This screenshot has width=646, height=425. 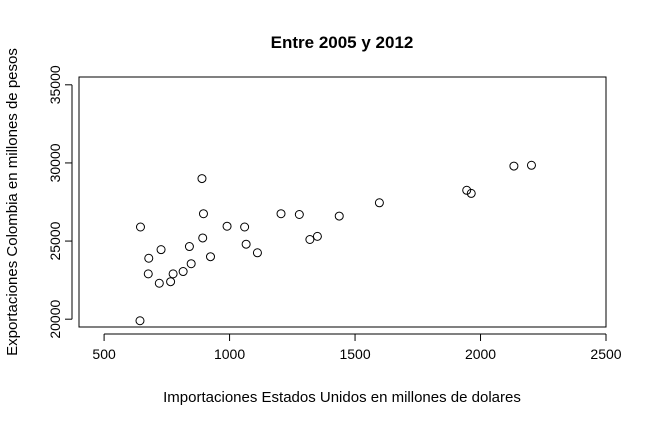 What do you see at coordinates (480, 354) in the screenshot?
I see `x-tick-label: 2000` at bounding box center [480, 354].